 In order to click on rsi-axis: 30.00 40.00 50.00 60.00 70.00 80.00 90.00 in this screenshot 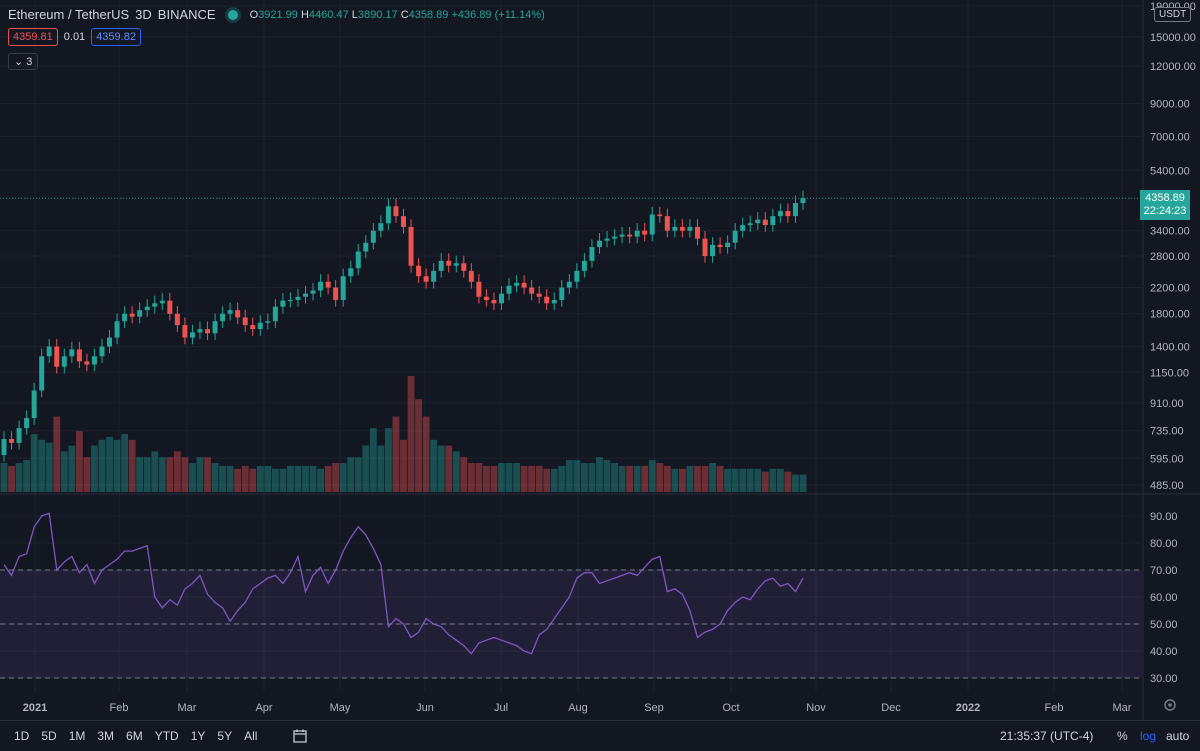, I will do `click(1164, 598)`.